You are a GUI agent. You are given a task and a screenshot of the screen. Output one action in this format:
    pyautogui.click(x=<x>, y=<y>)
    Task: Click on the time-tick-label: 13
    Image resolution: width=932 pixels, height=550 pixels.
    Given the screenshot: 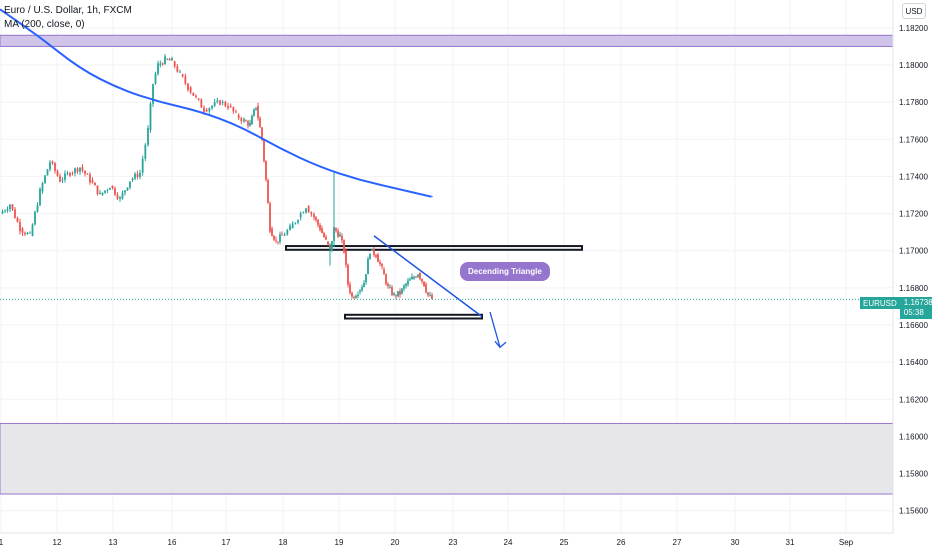 What is the action you would take?
    pyautogui.click(x=113, y=542)
    